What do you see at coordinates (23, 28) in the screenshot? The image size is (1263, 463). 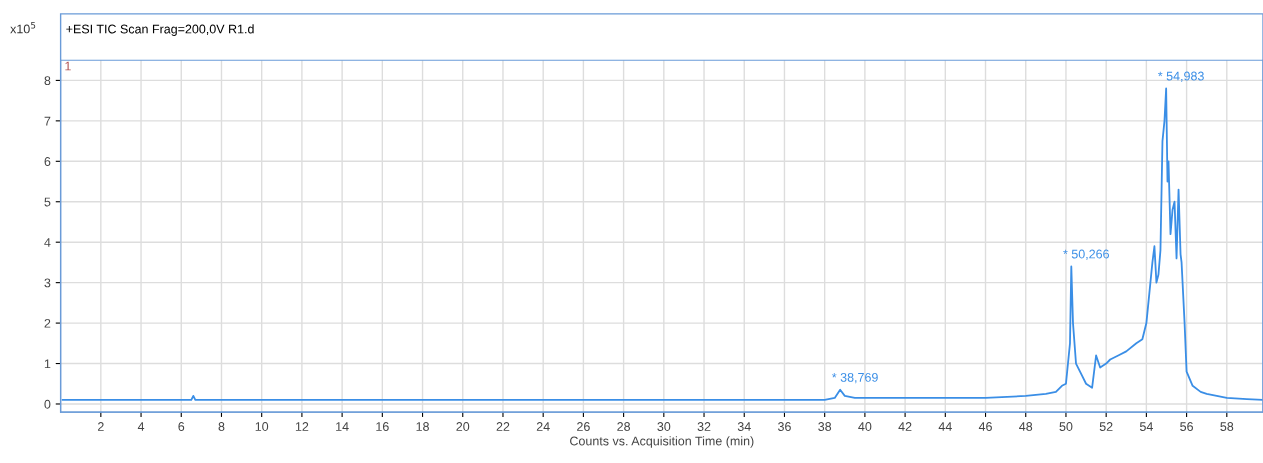 I see `text: x10$^{5}$` at bounding box center [23, 28].